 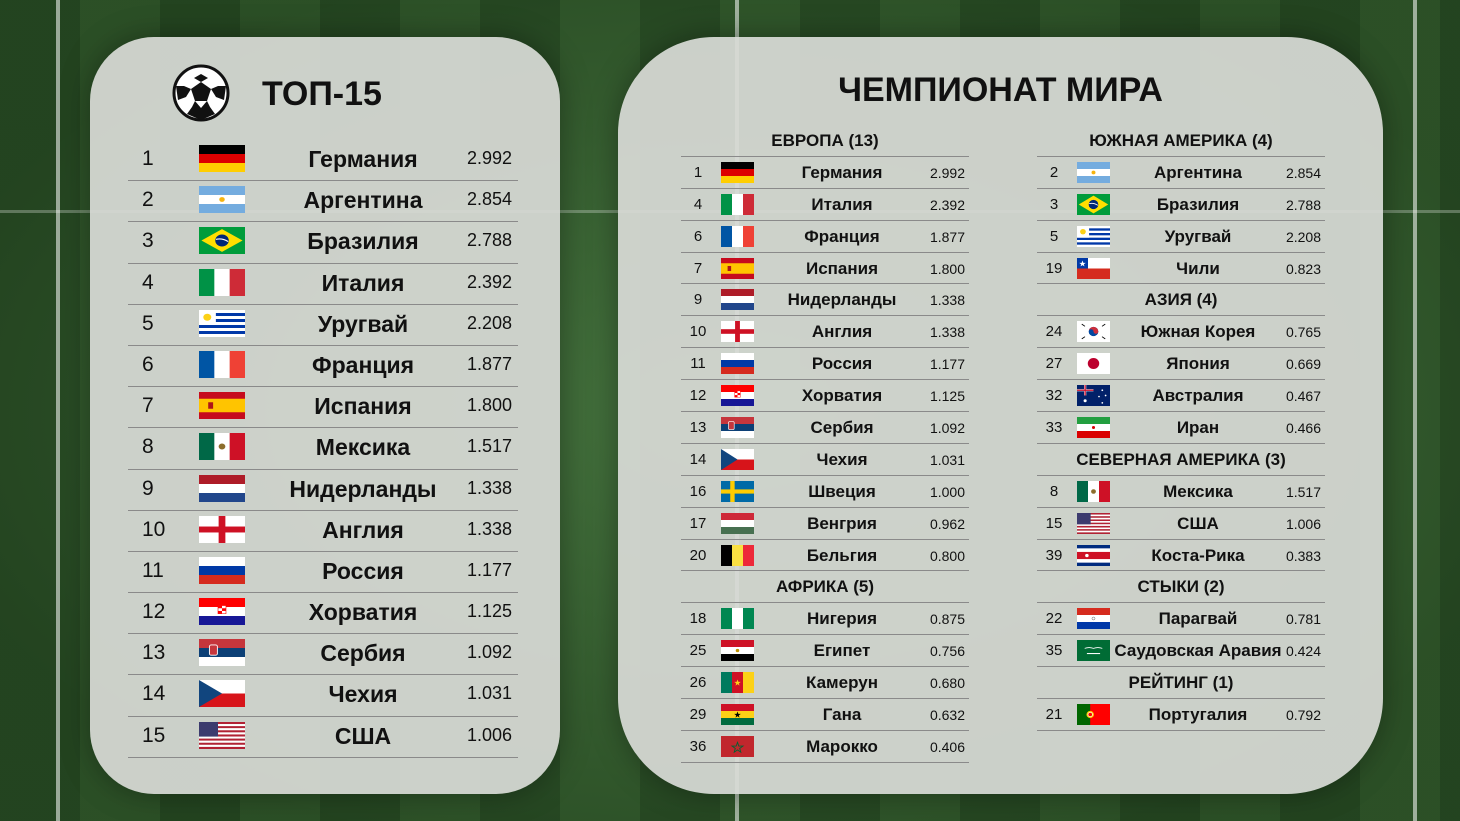 I want to click on costa-rica-flag-icon, so click(x=1093, y=555).